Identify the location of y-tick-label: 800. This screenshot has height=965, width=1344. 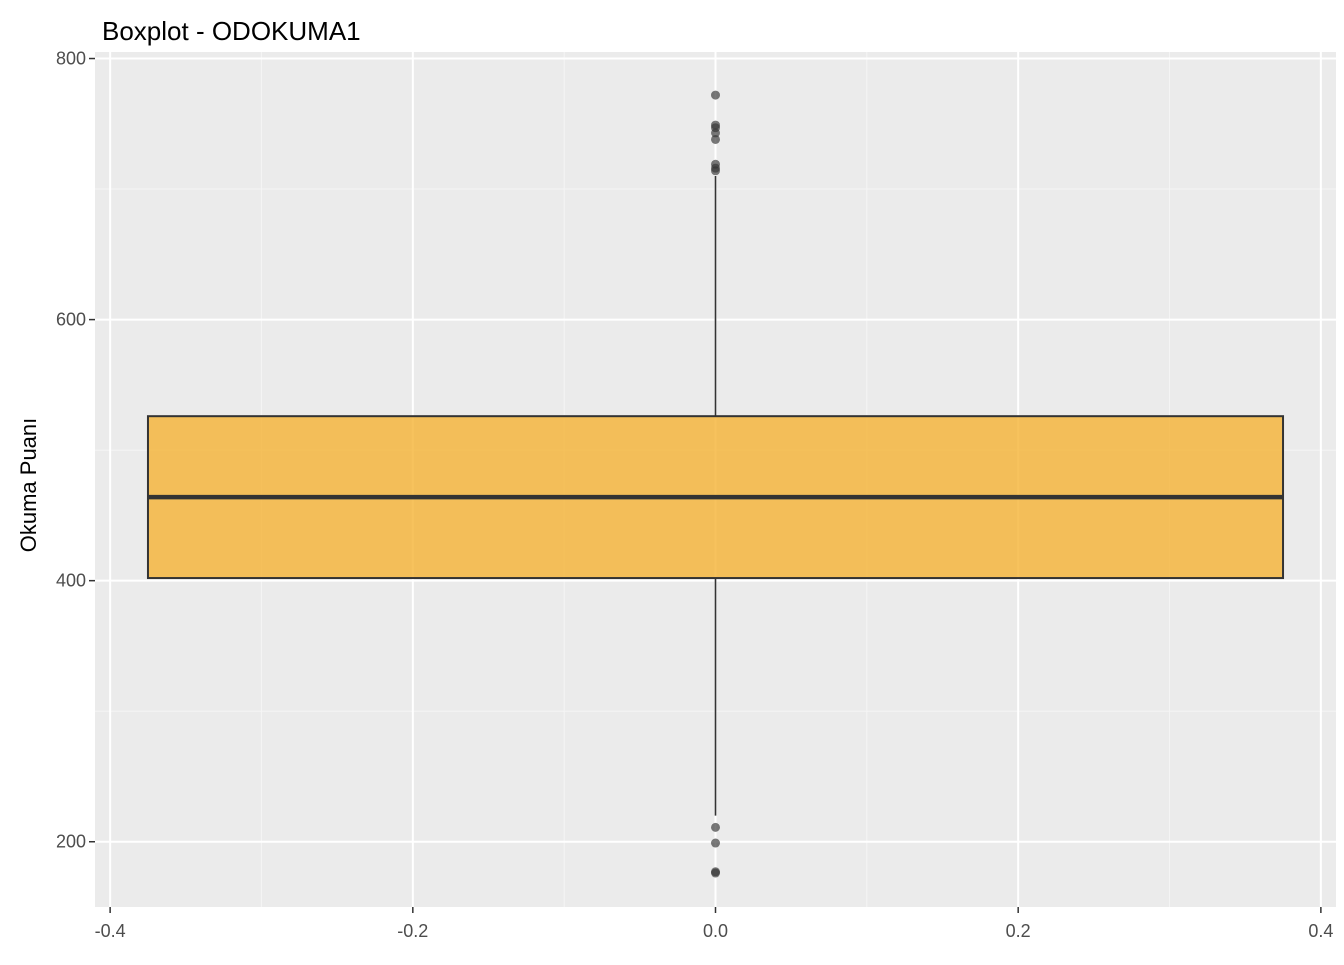
(71, 59).